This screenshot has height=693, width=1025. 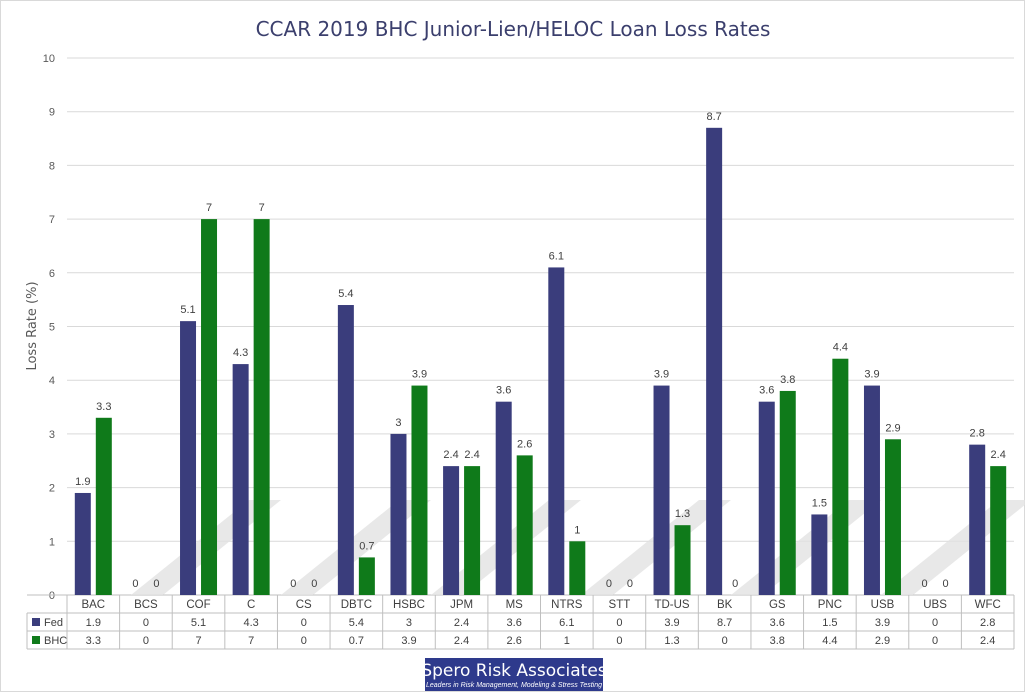 I want to click on data-label-bhc-bk: 0, so click(x=735, y=584).